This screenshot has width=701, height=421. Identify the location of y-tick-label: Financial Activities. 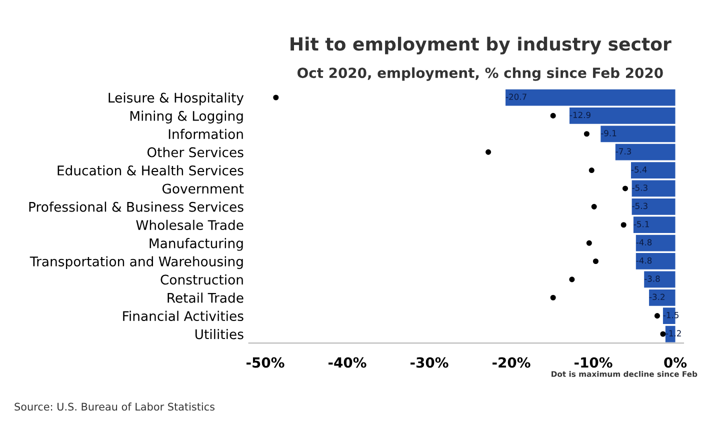
(183, 316).